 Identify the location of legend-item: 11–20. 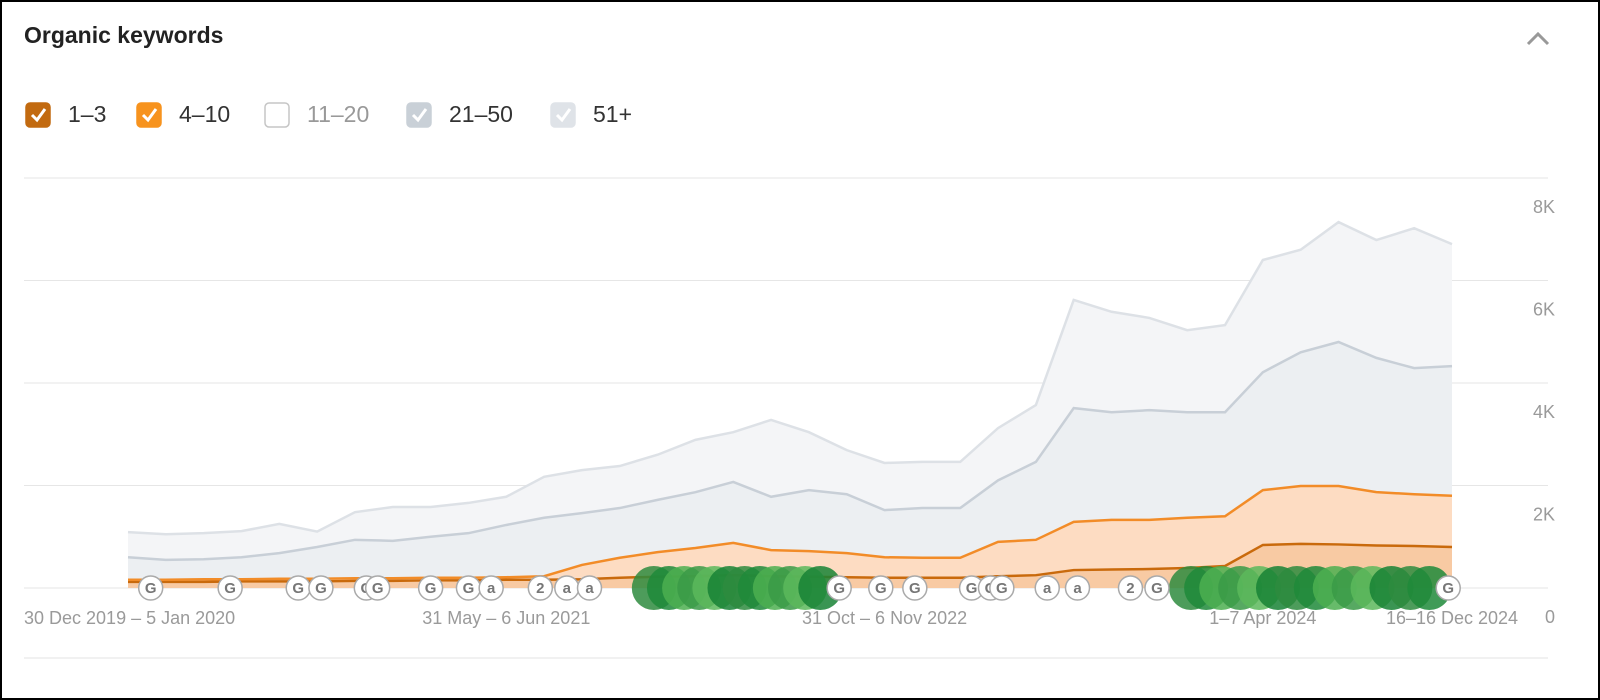
(316, 114).